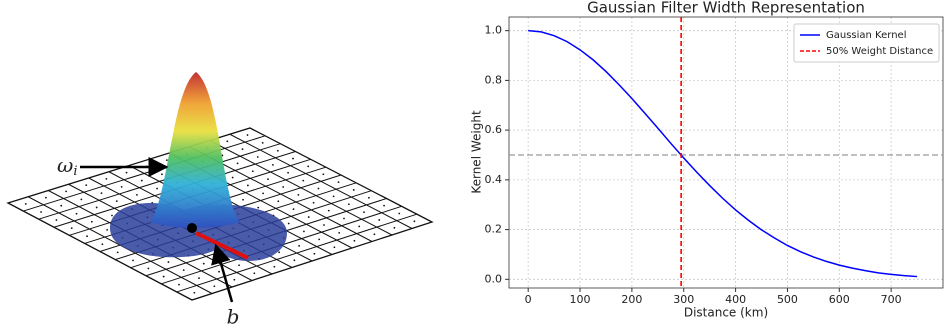  I want to click on y-tick-label: 0.0, so click(494, 278).